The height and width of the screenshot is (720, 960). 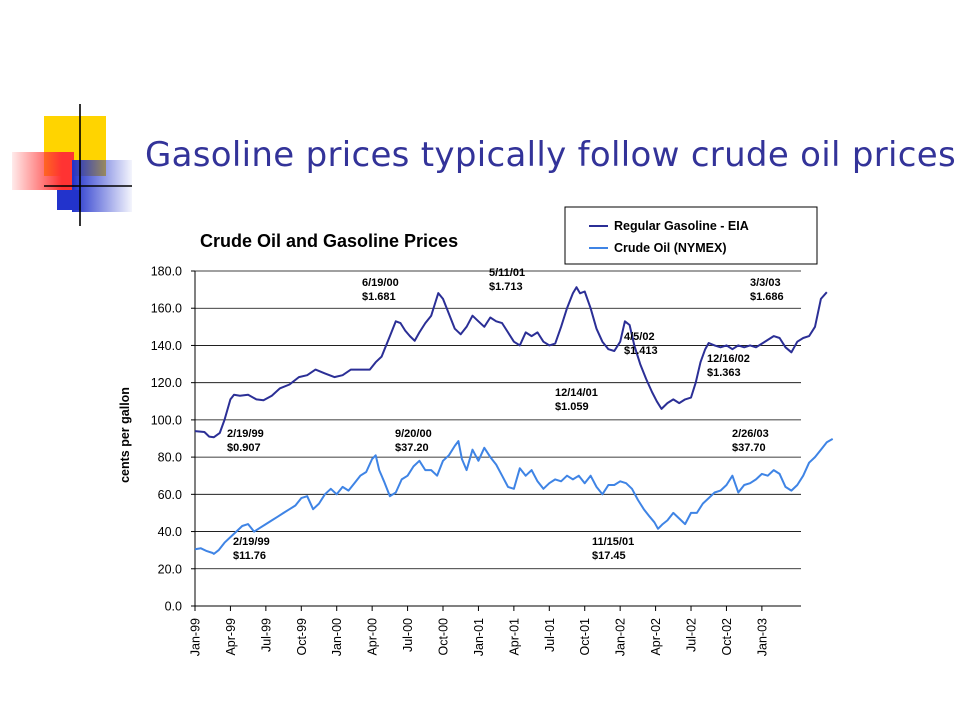 I want to click on y-tick-label: 180.0, so click(x=166, y=272).